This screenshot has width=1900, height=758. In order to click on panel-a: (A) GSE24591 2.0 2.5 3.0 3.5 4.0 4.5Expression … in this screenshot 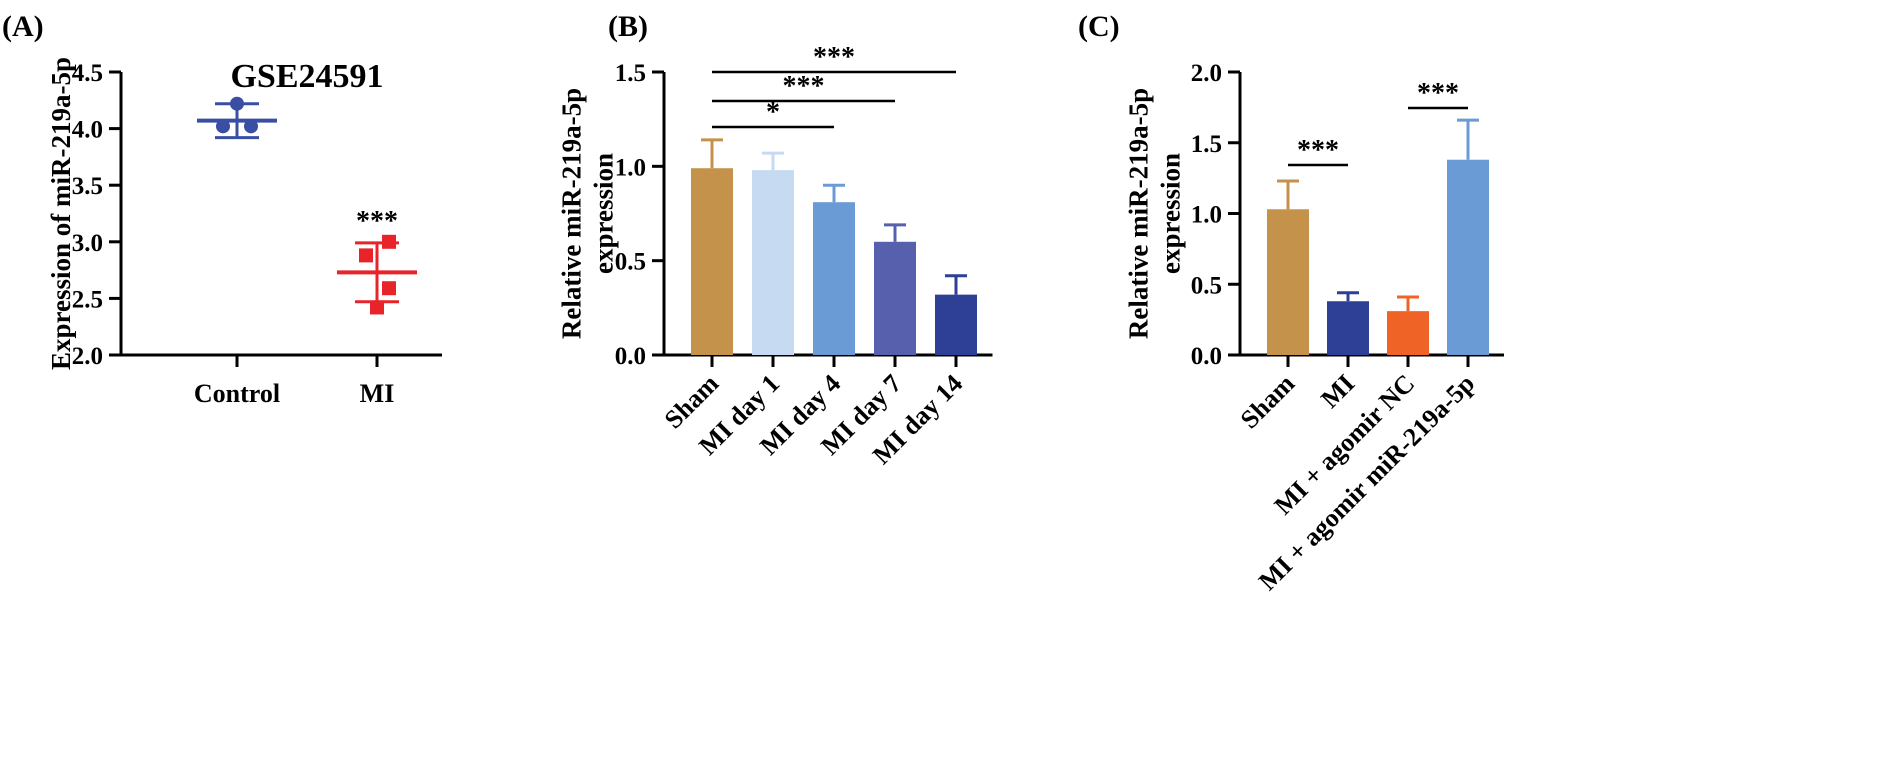, I will do `click(222, 209)`.